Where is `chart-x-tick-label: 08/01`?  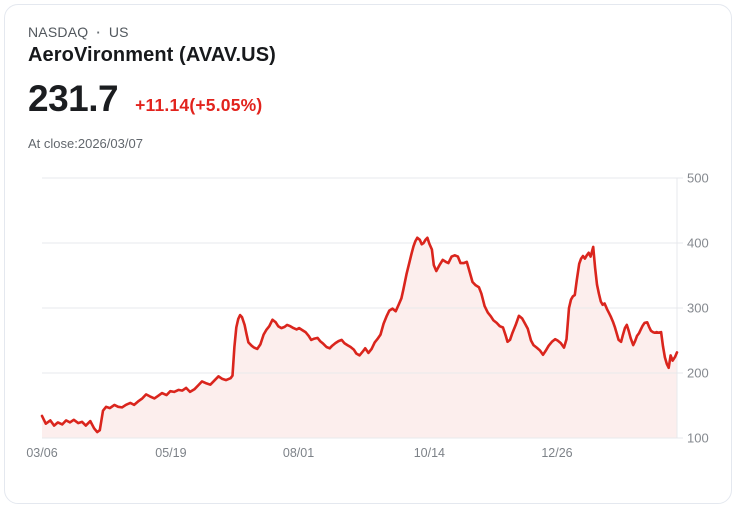
chart-x-tick-label: 08/01 is located at coordinates (298, 453).